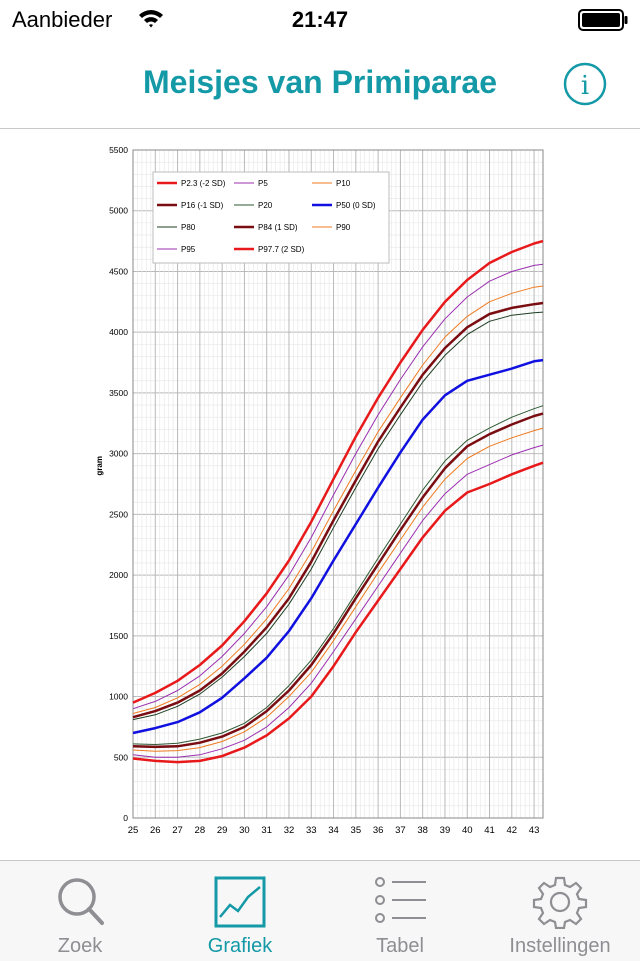  Describe the element at coordinates (356, 205) in the screenshot. I see `legend-label: P50 (0 SD)` at that location.